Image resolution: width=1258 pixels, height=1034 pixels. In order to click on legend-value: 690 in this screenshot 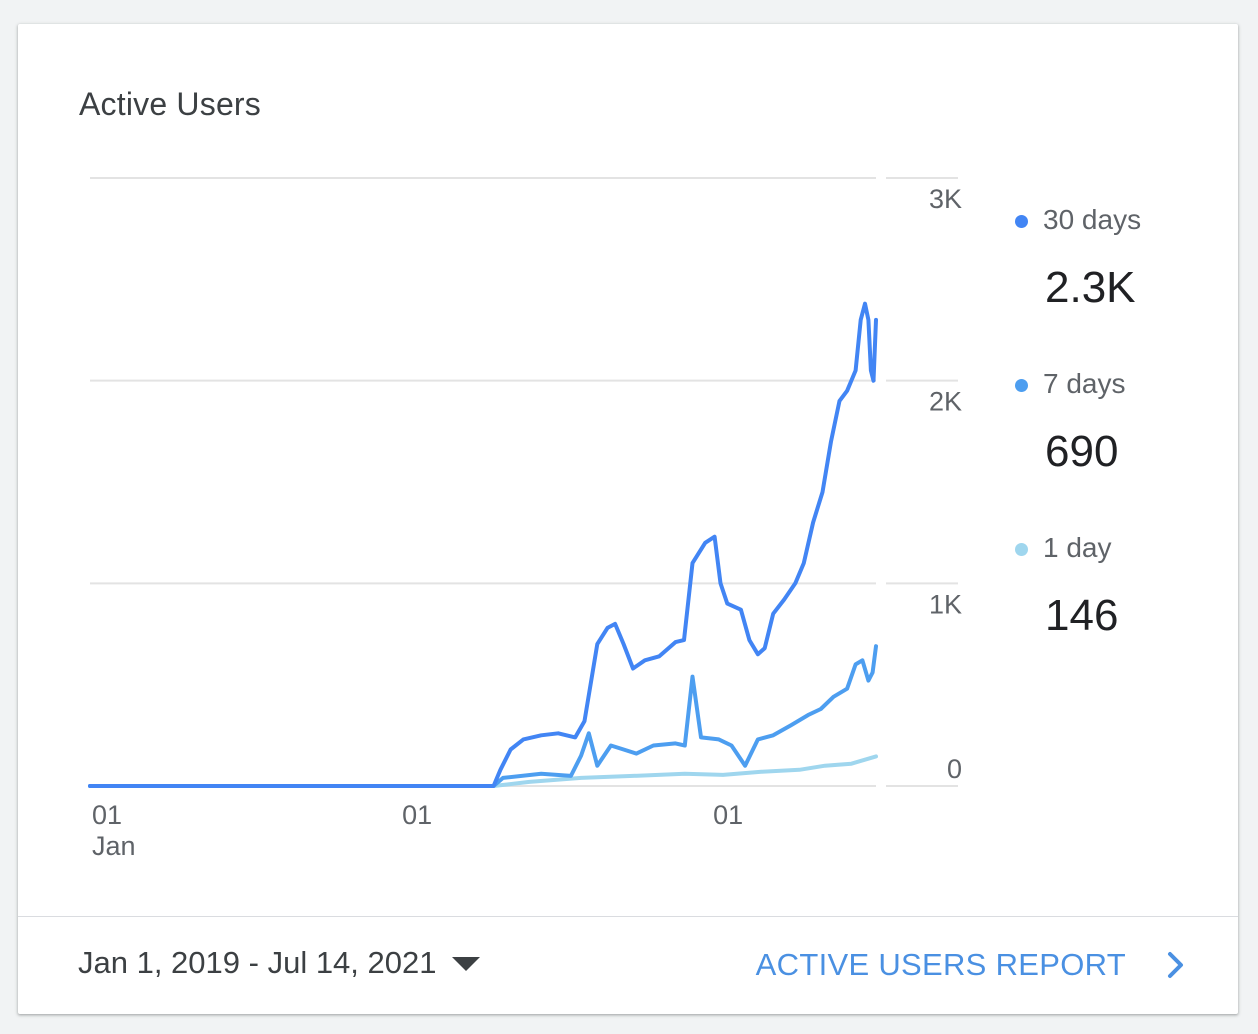, I will do `click(1082, 451)`.